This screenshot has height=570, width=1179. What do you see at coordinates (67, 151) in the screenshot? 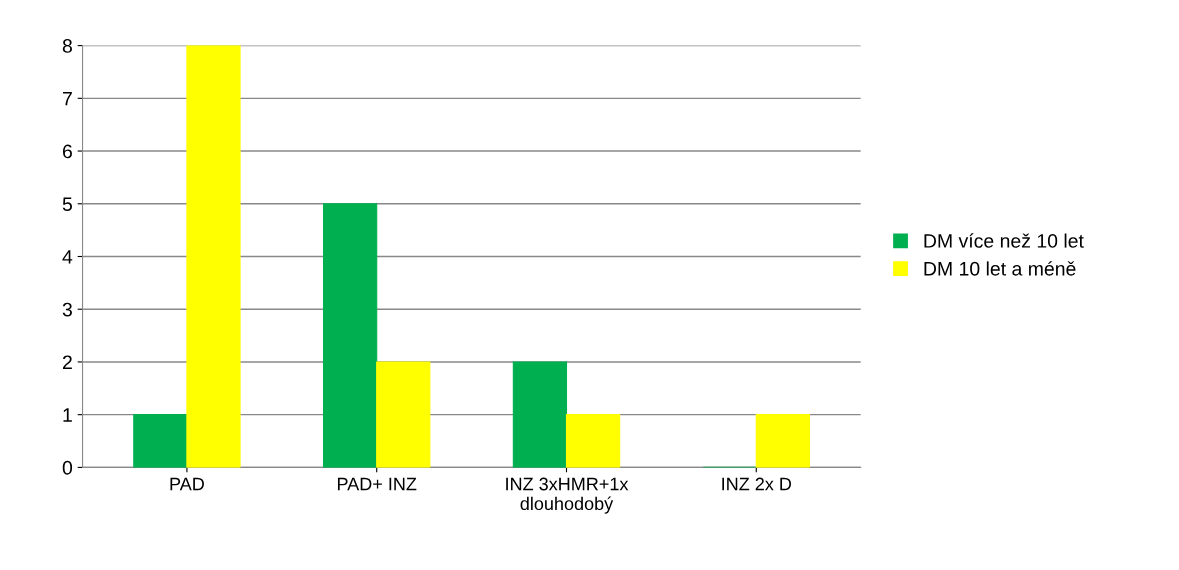
I see `y-tick-label: 6` at bounding box center [67, 151].